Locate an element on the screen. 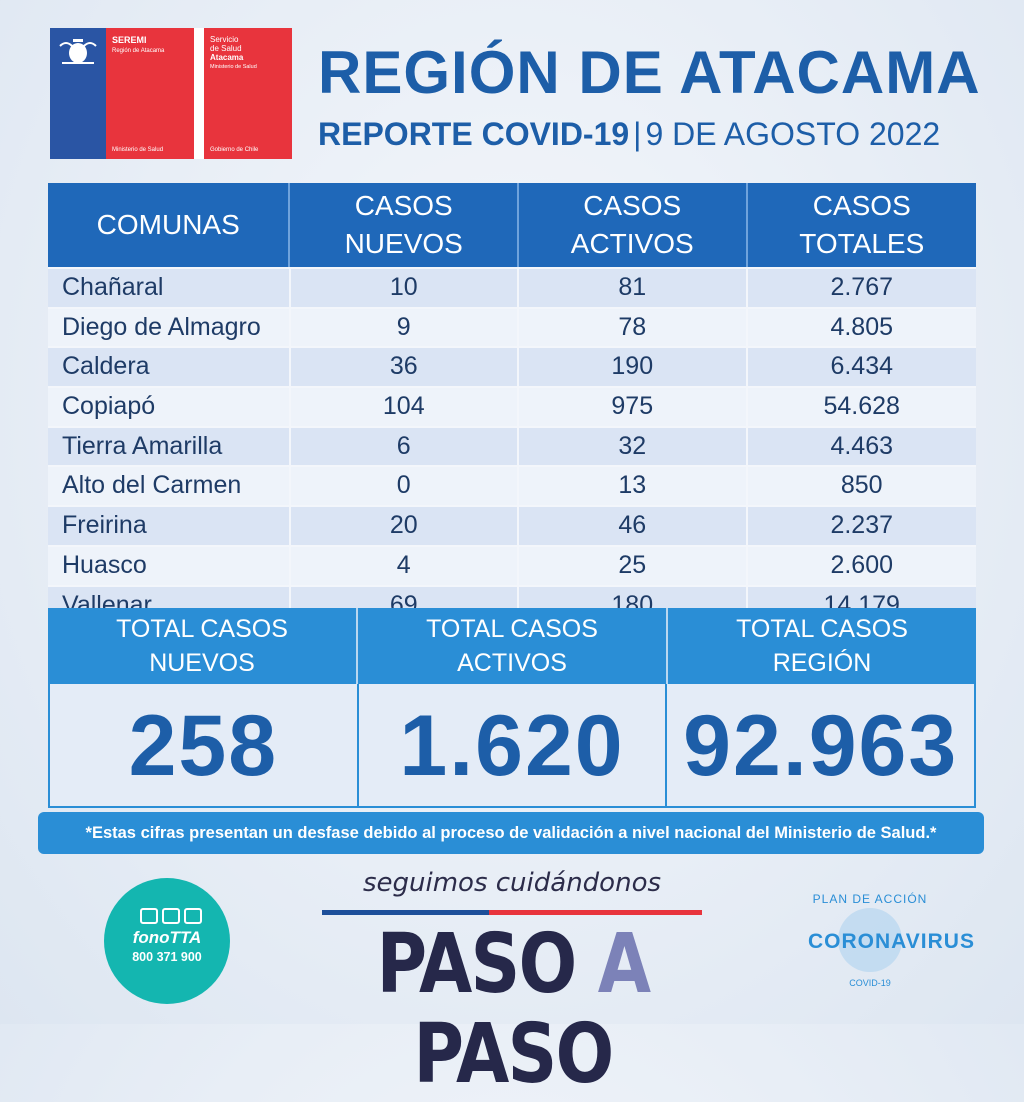  cell-nuevos: 9 is located at coordinates (403, 327).